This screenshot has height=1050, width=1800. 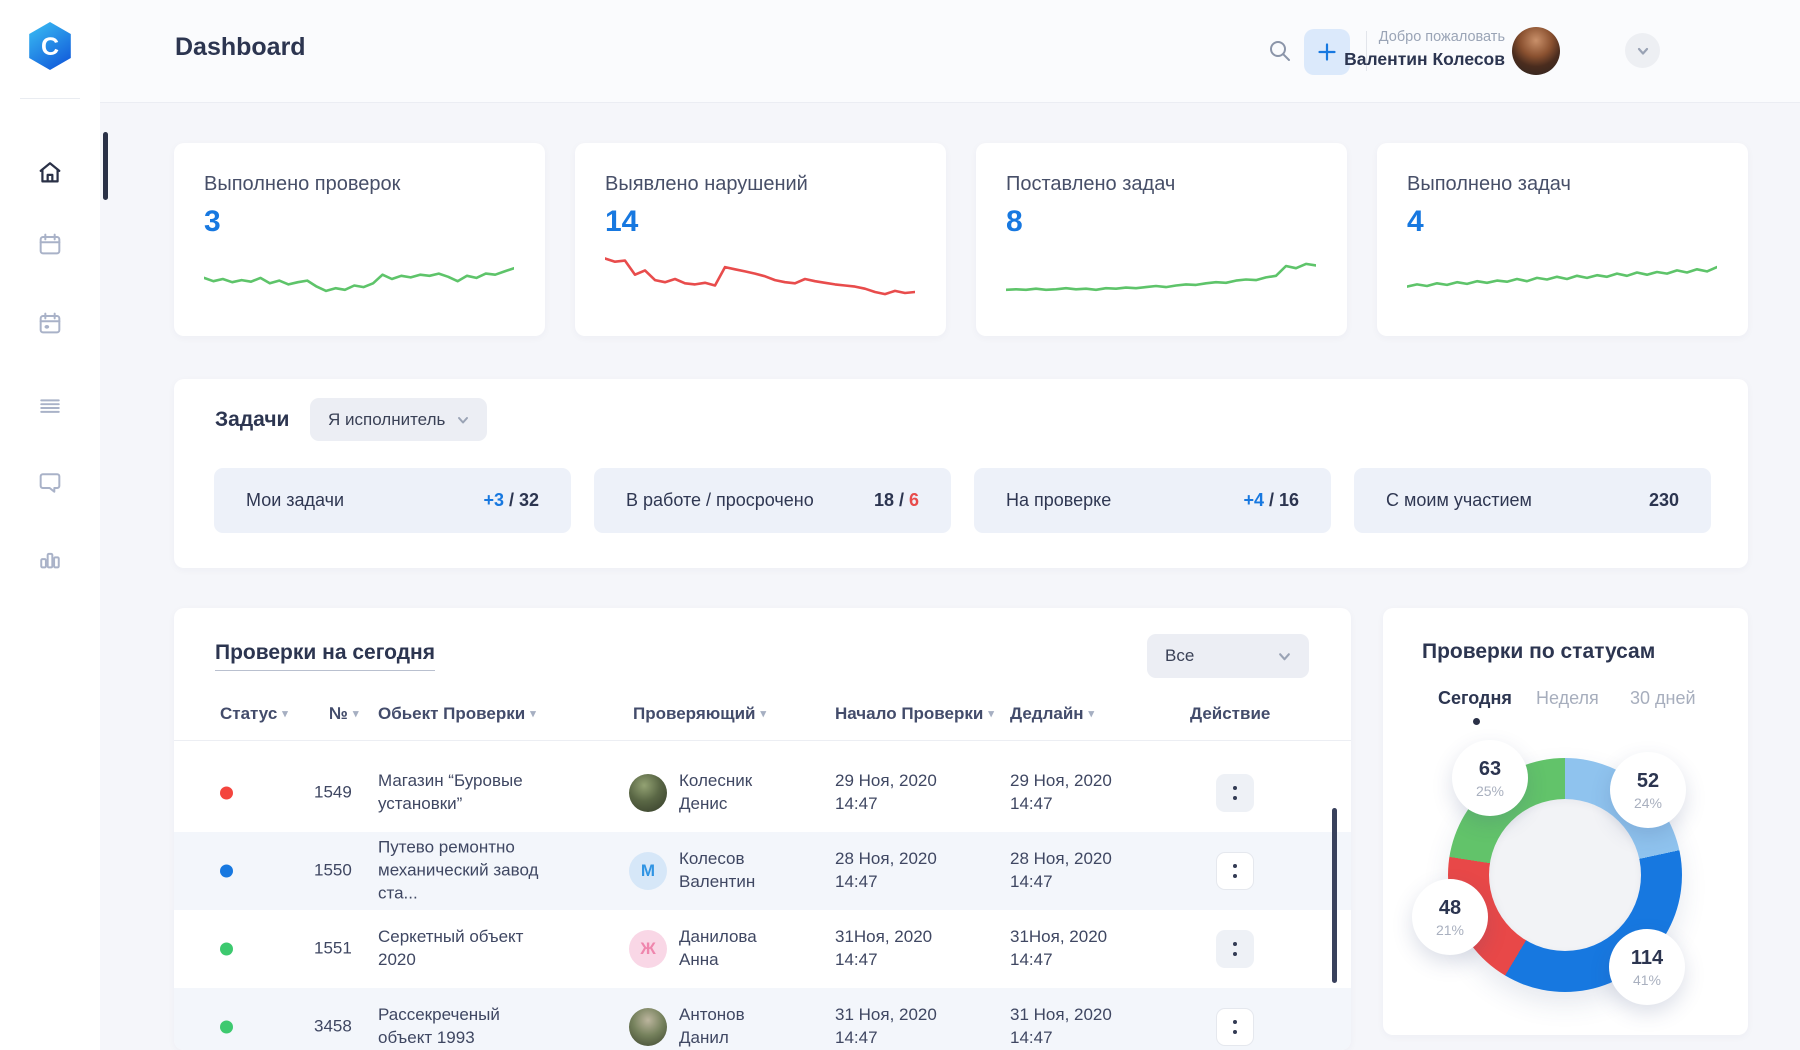 I want to click on task-chip-label: На проверке, so click(x=1059, y=500).